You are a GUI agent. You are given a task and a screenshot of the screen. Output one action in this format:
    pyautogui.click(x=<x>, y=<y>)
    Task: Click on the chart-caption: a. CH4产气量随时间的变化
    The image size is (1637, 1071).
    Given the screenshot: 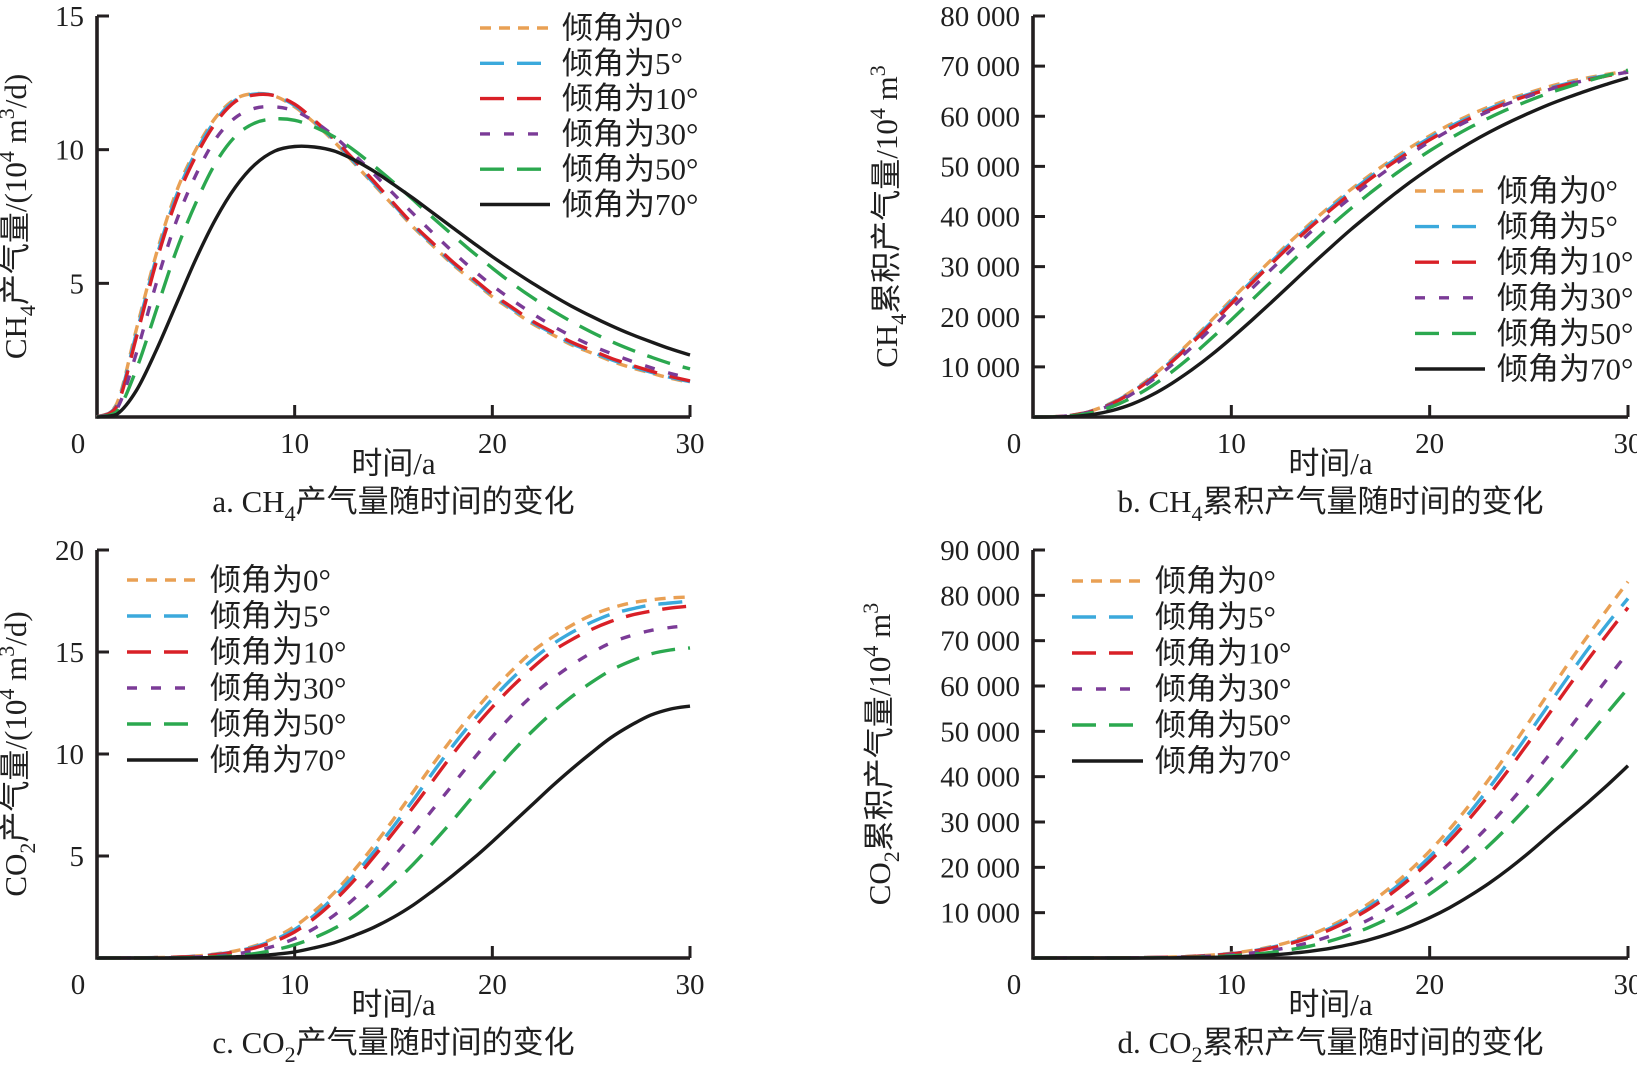 What is the action you would take?
    pyautogui.click(x=393, y=505)
    